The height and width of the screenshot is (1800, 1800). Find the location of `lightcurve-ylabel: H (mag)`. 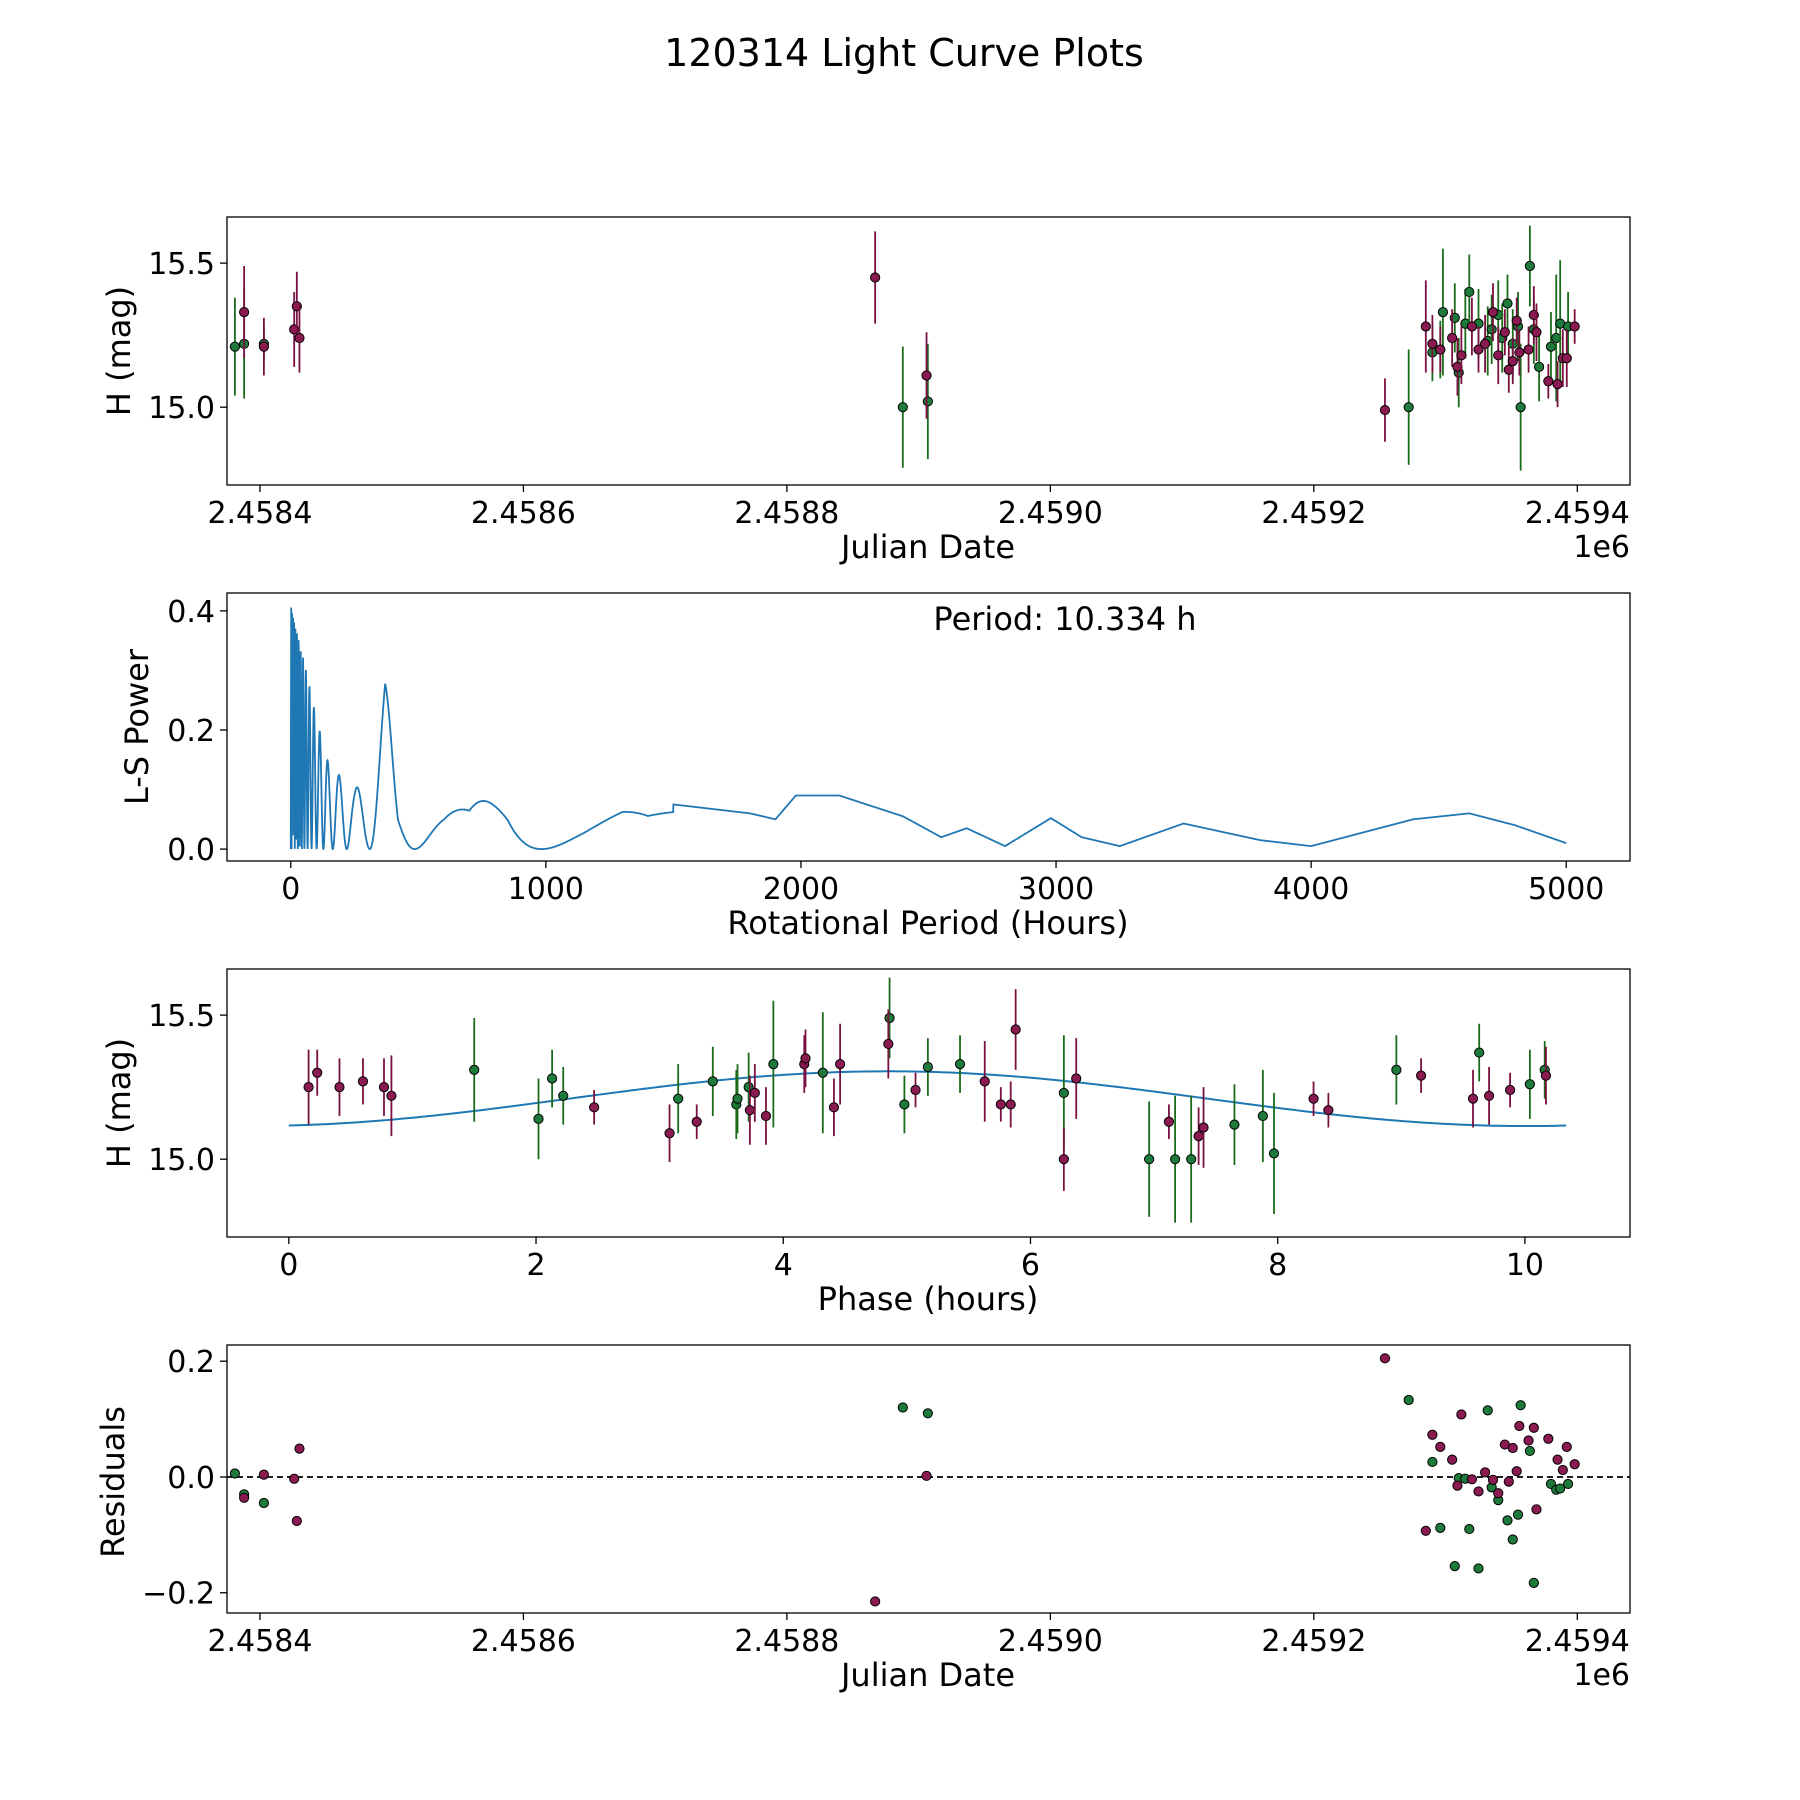

lightcurve-ylabel: H (mag) is located at coordinates (119, 351).